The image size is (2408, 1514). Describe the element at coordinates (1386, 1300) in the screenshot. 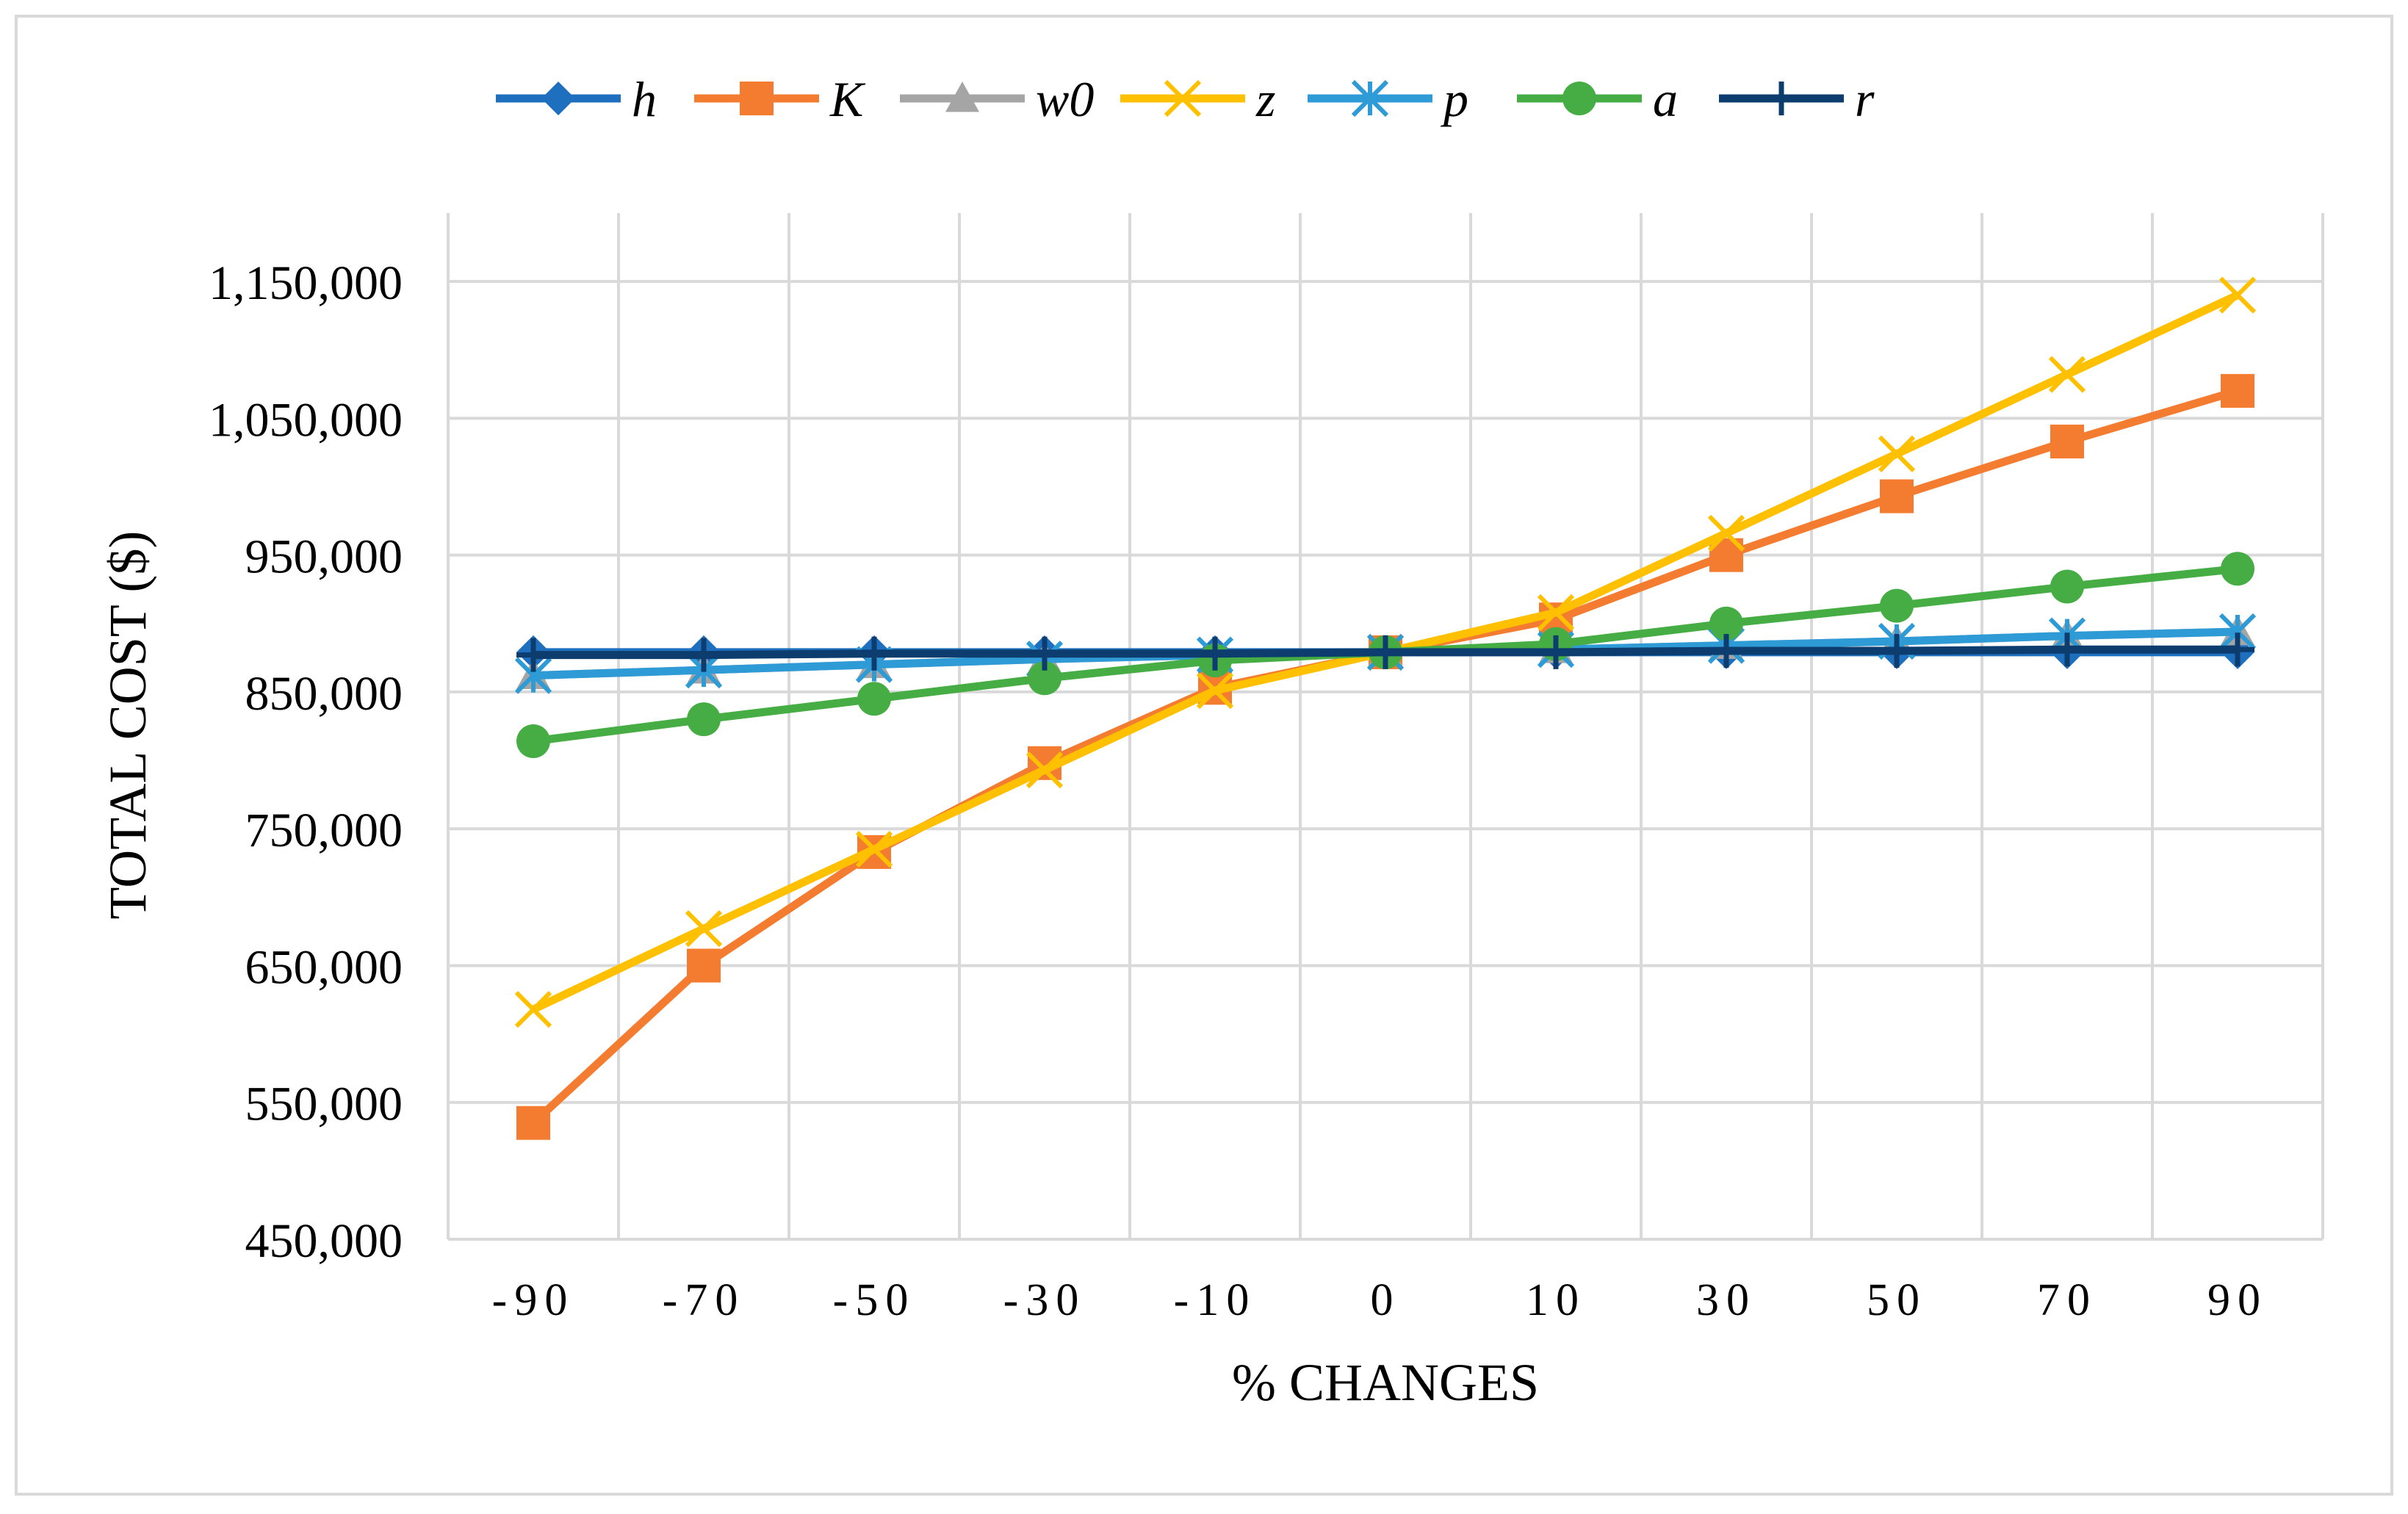

I see `x-tick-label: 0` at that location.